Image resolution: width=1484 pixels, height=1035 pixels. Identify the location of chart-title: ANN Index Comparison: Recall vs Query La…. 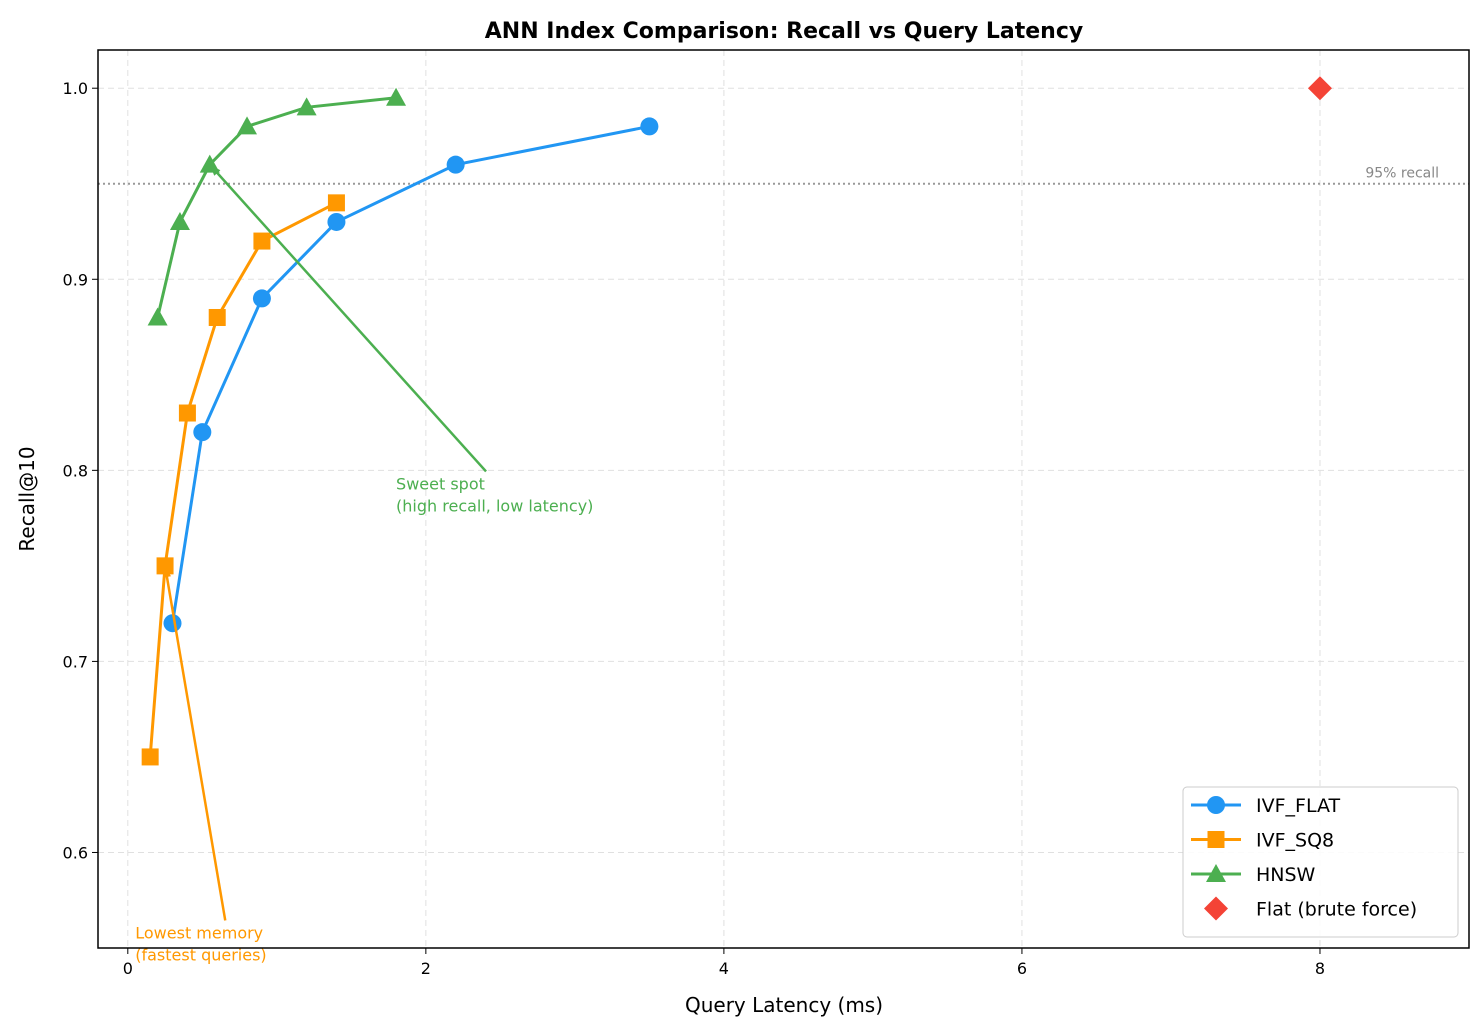
(784, 31).